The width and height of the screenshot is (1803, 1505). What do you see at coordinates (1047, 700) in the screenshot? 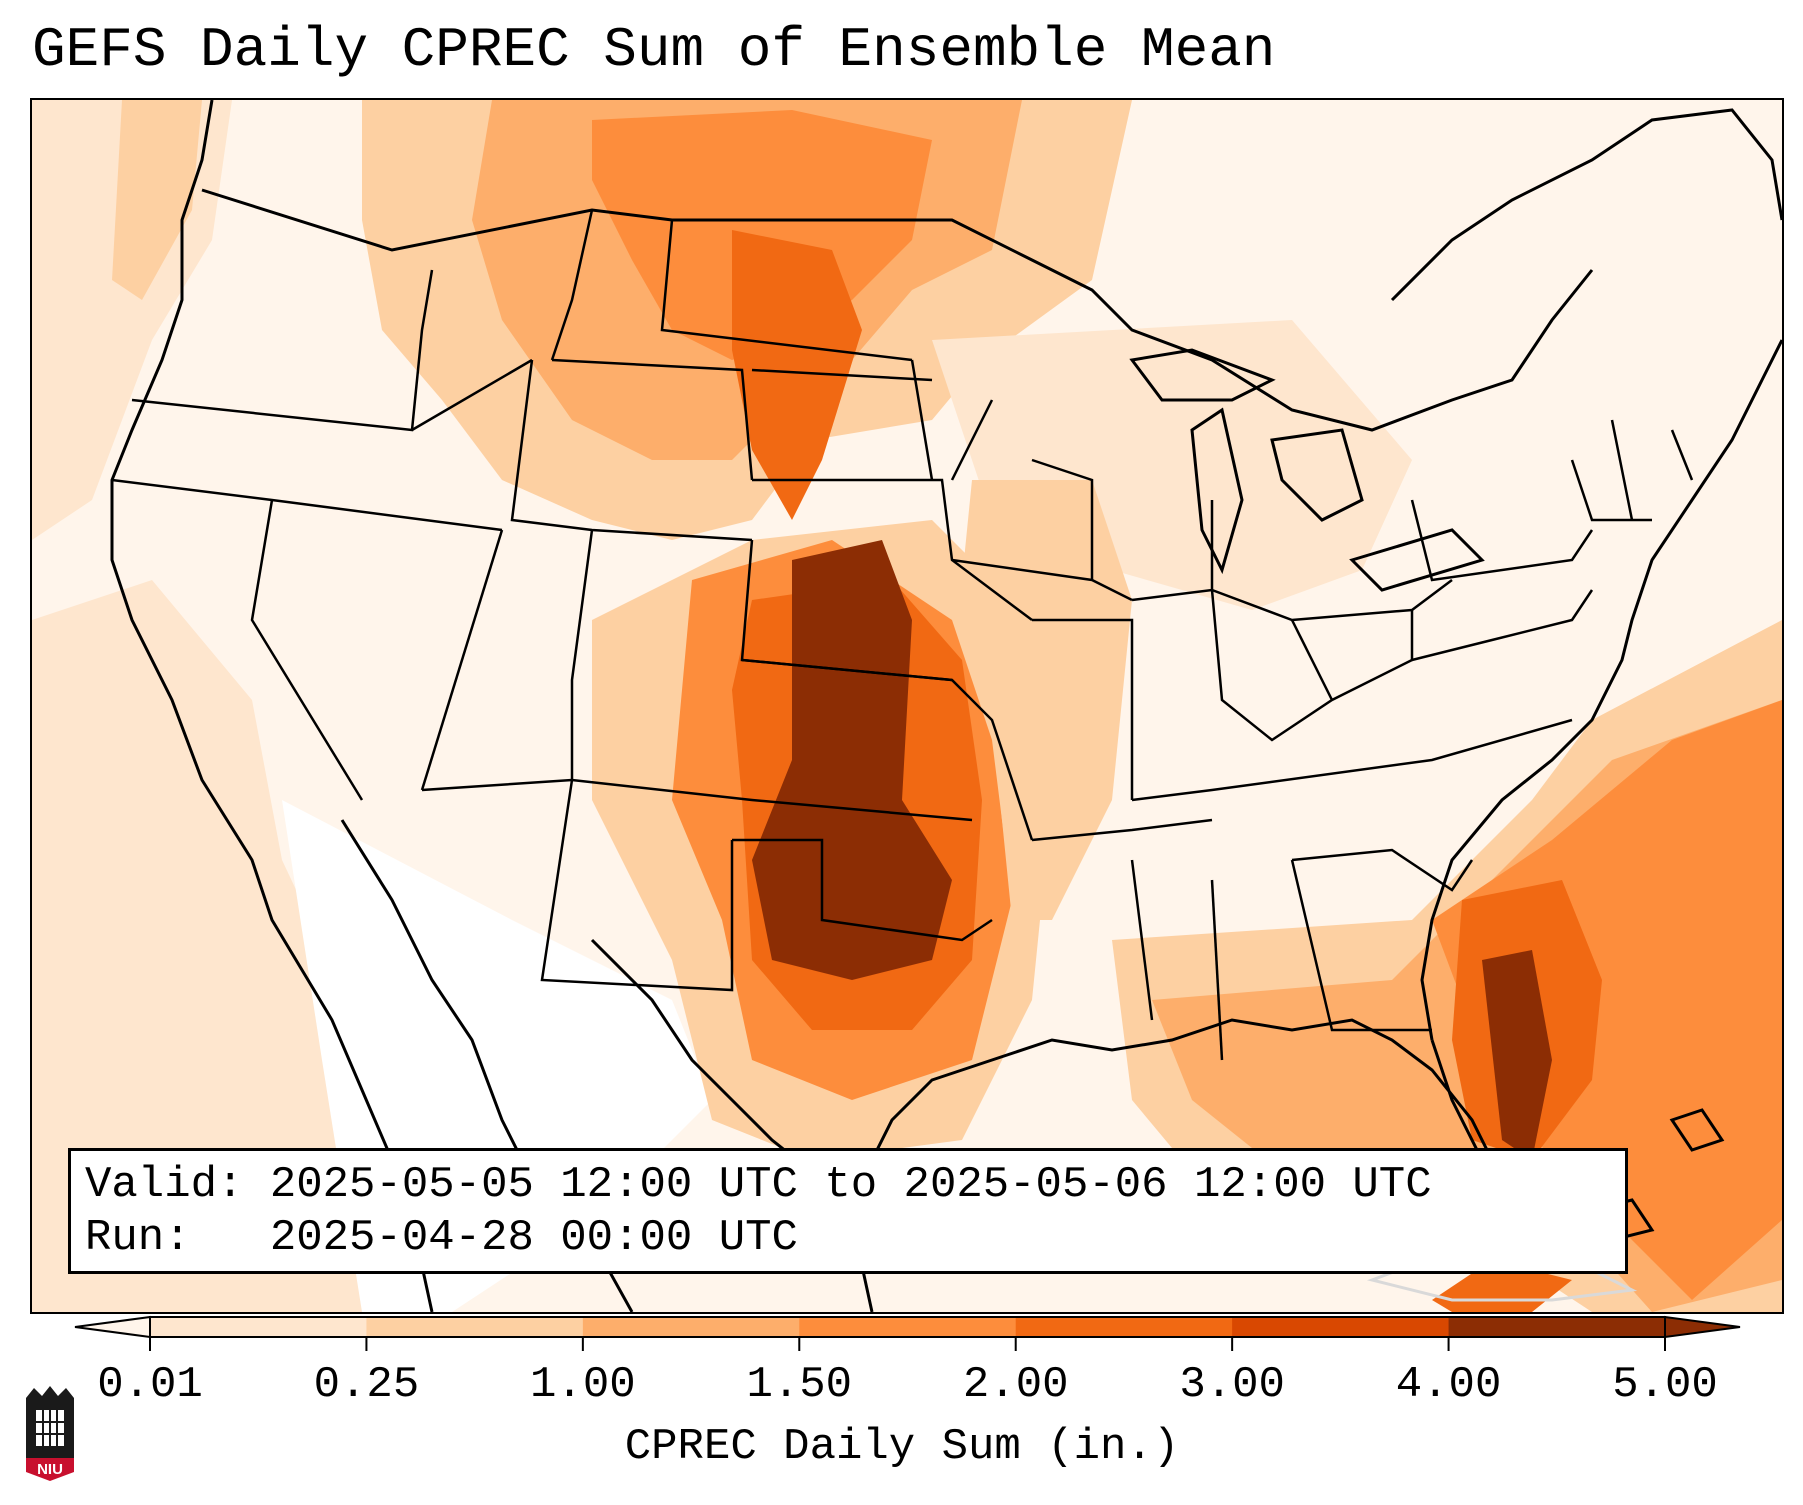
I see `missouri-field` at bounding box center [1047, 700].